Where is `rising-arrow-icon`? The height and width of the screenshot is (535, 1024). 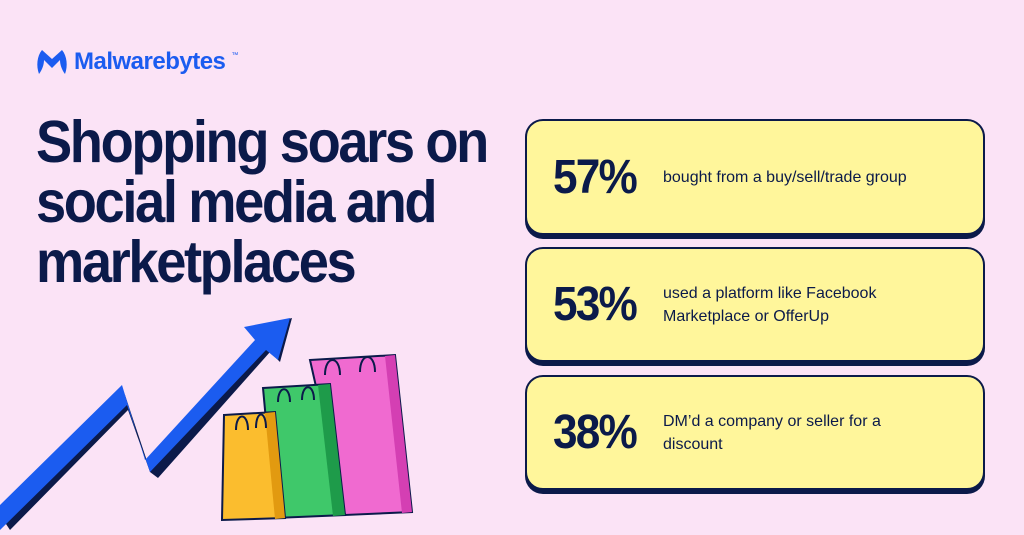
rising-arrow-icon is located at coordinates (146, 424).